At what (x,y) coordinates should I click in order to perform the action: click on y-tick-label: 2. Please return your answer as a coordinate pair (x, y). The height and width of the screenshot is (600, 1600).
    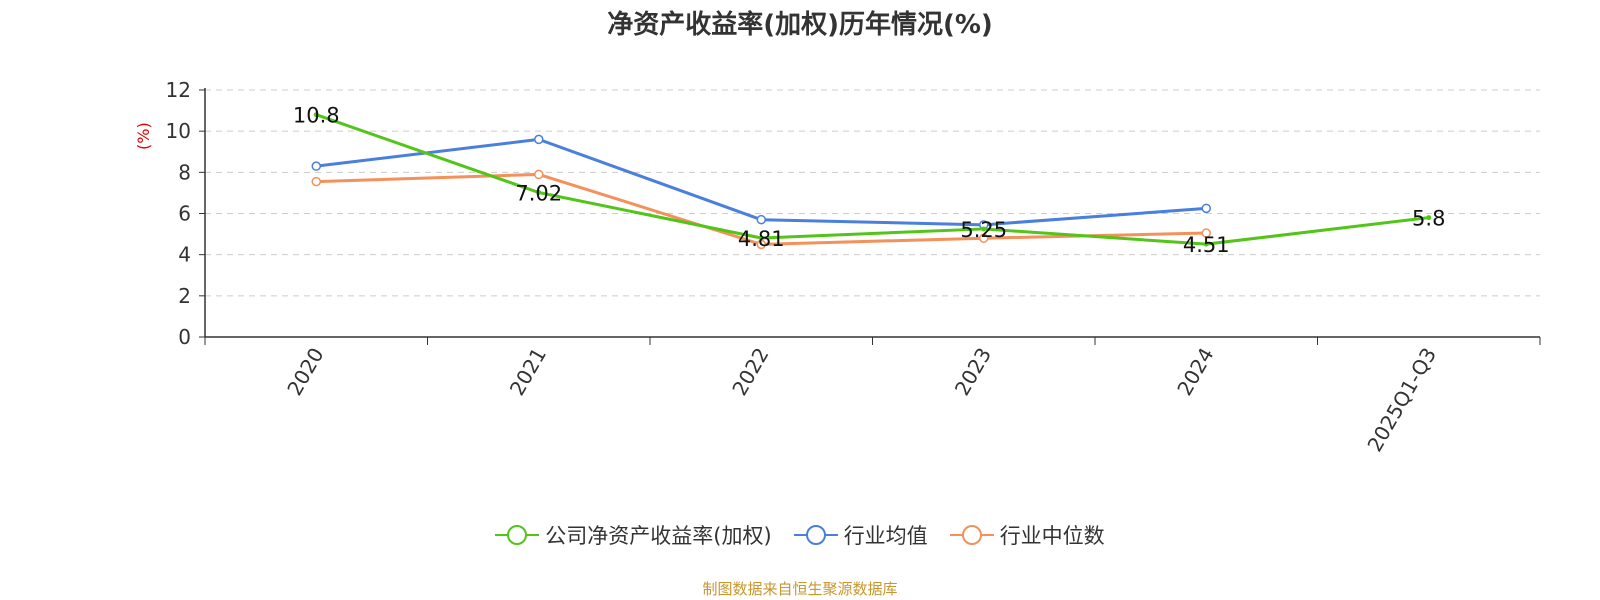
    Looking at the image, I should click on (184, 296).